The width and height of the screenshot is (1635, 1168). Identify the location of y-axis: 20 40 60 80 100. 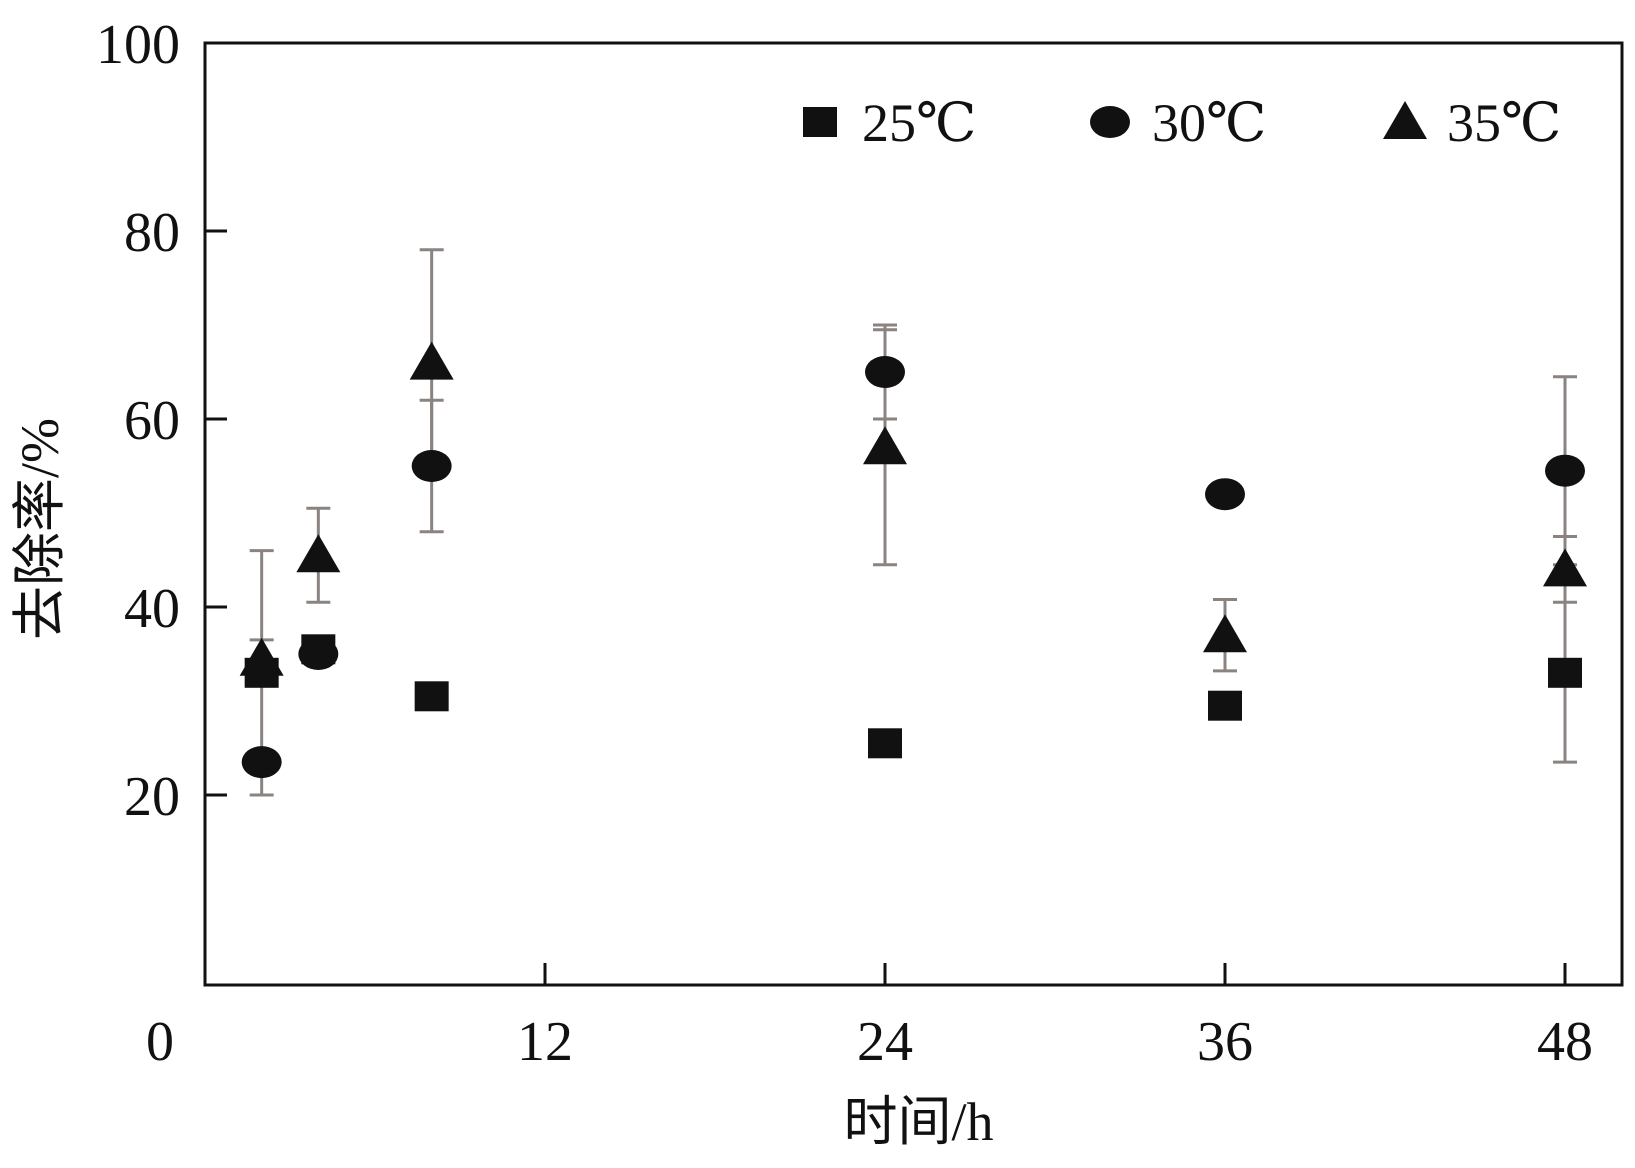
(161, 421).